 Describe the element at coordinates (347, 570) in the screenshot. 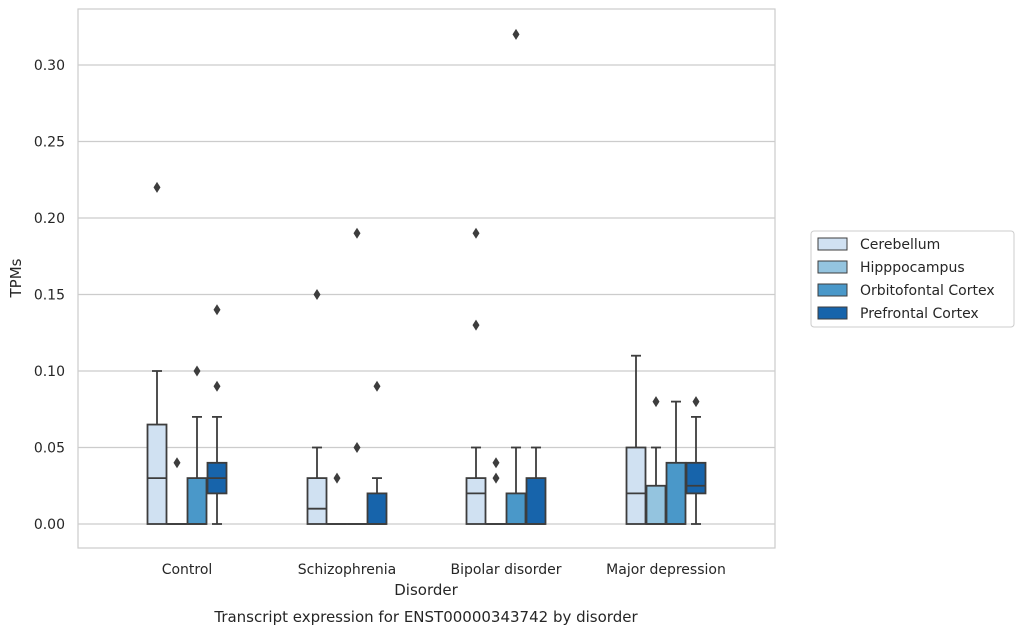

I see `x-tick-label: Schizophrenia` at that location.